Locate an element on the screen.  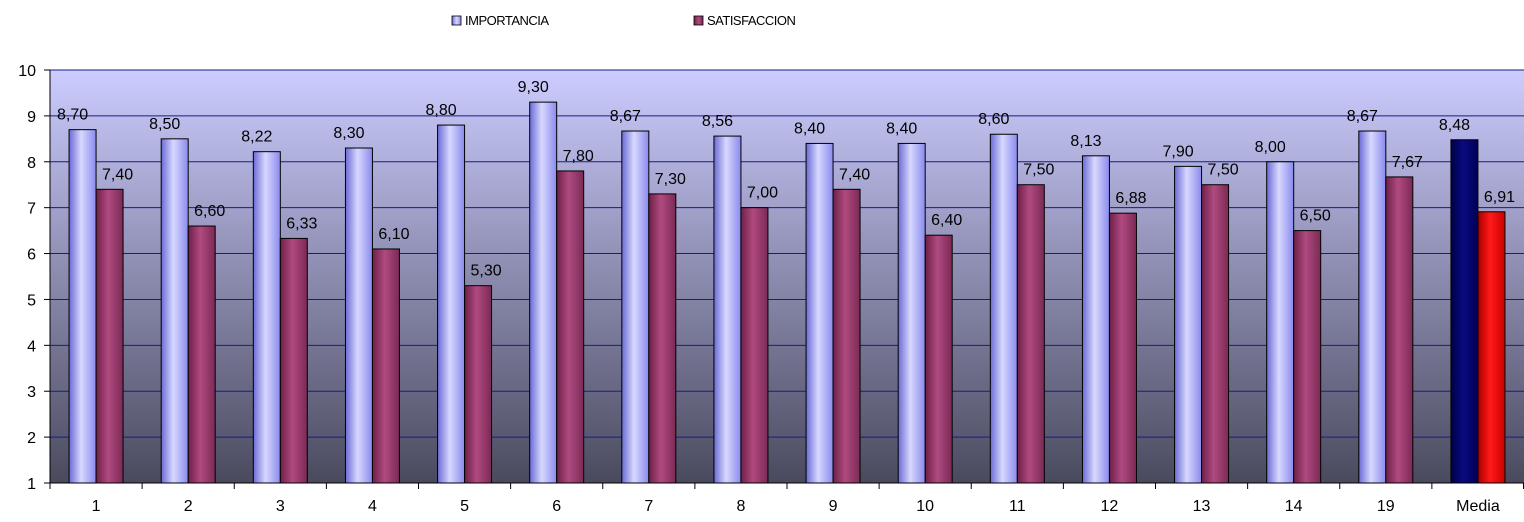
data-label-importancia-7: 8,67 is located at coordinates (625, 116).